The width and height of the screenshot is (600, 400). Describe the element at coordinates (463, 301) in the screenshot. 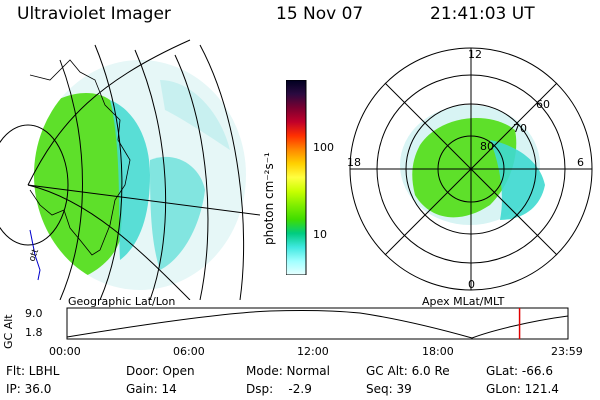

I see `polar-panel-label: Apex MLat/MLT` at that location.